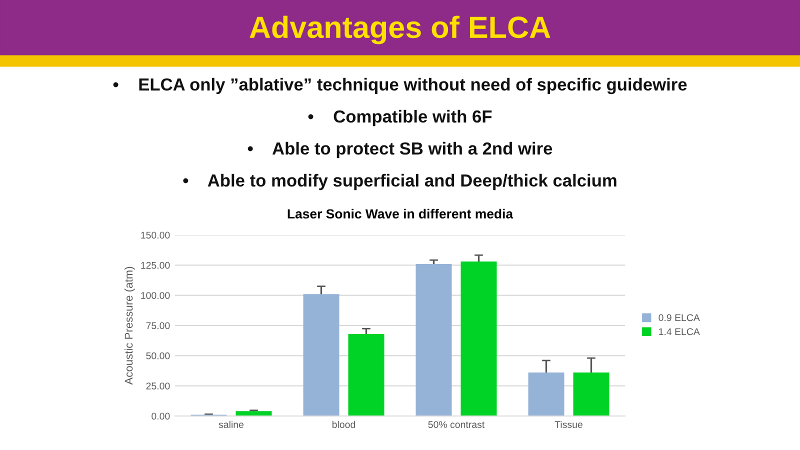  What do you see at coordinates (399, 182) in the screenshot?
I see `text: • Able to modify superficial and Deep/thick calcium` at bounding box center [399, 182].